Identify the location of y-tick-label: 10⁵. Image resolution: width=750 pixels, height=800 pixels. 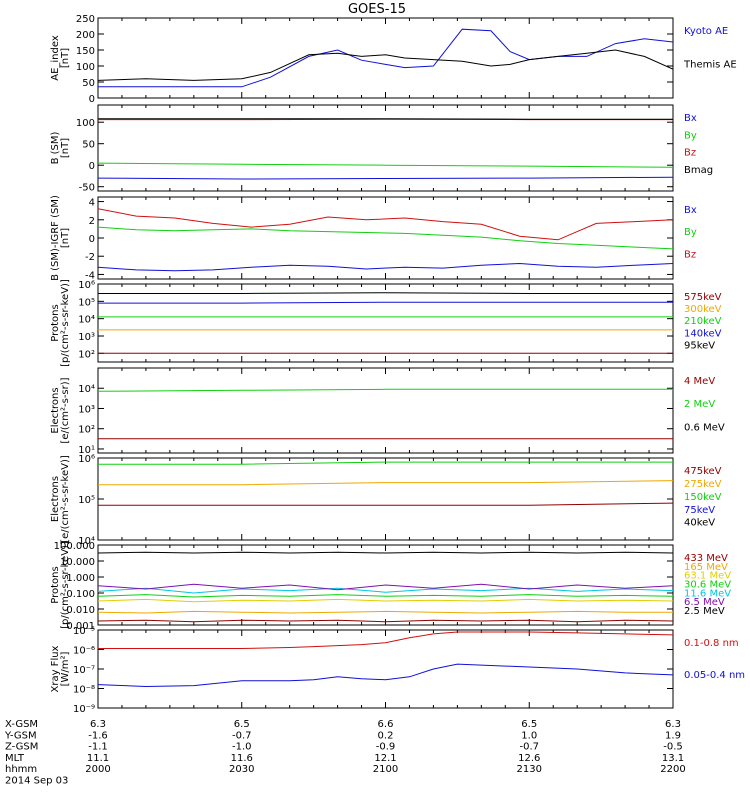
(86, 500).